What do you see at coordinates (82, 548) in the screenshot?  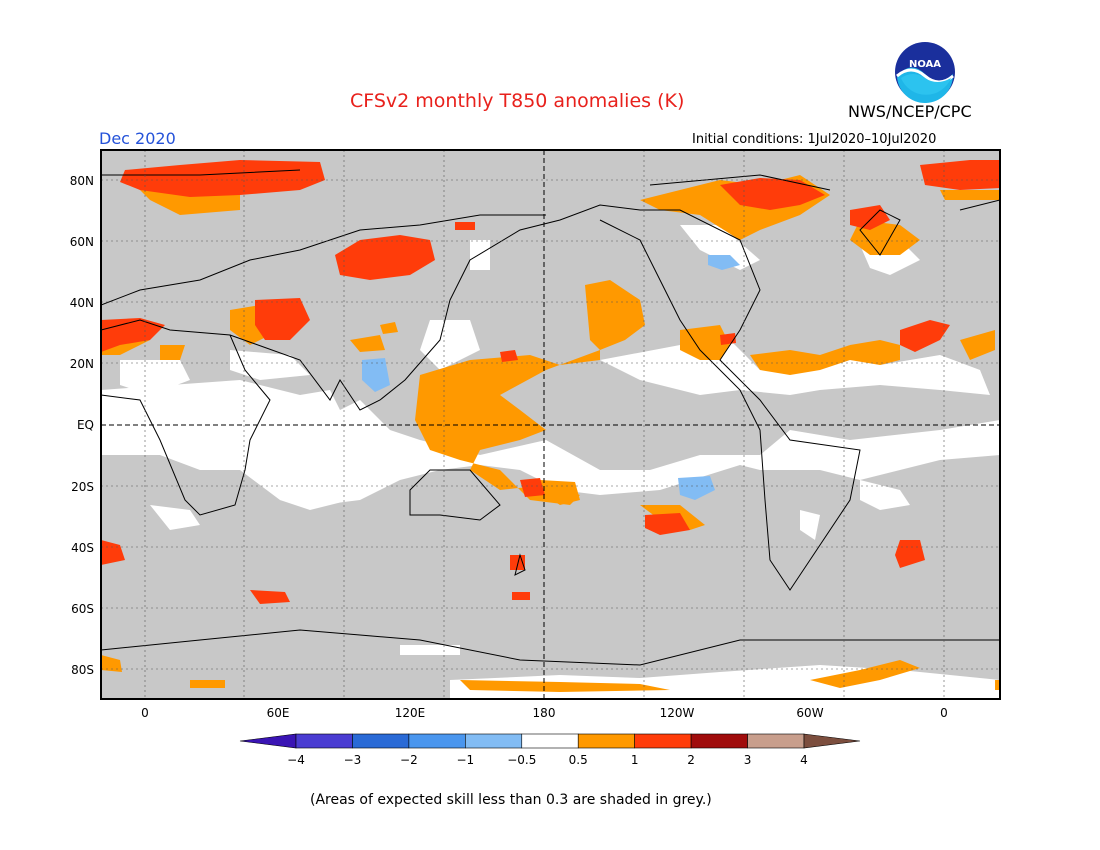 I see `lat-label: 40S` at bounding box center [82, 548].